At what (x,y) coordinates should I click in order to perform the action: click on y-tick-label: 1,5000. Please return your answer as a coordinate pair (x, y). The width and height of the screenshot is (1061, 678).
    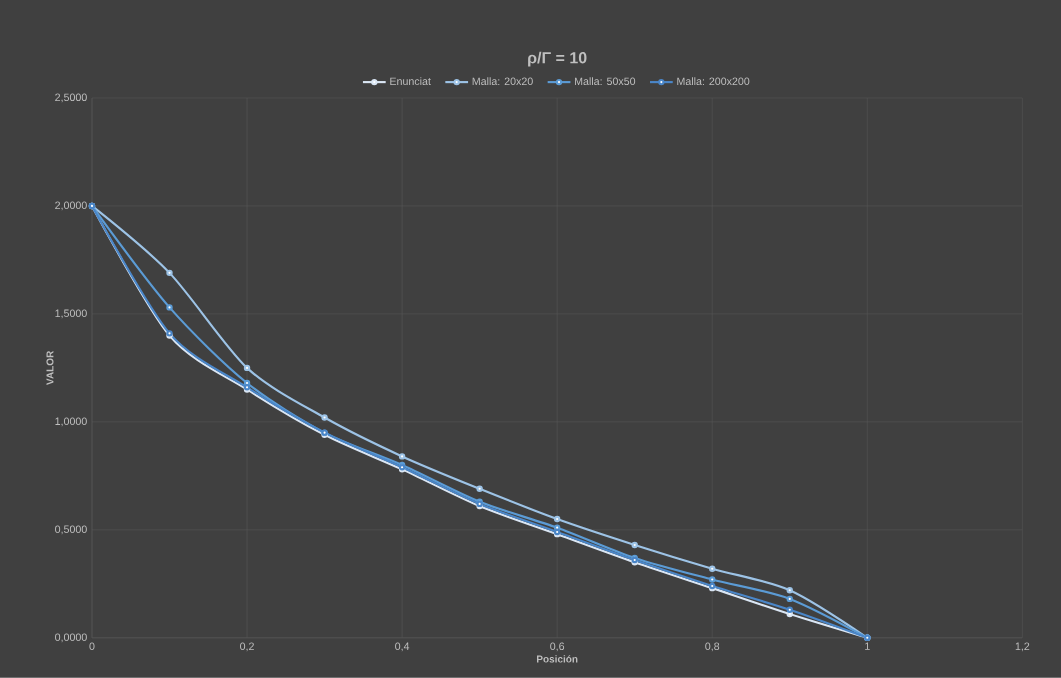
    Looking at the image, I should click on (71, 314).